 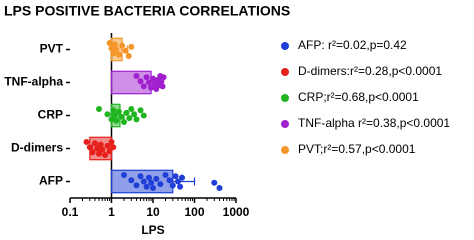 I want to click on bar, so click(x=131, y=82).